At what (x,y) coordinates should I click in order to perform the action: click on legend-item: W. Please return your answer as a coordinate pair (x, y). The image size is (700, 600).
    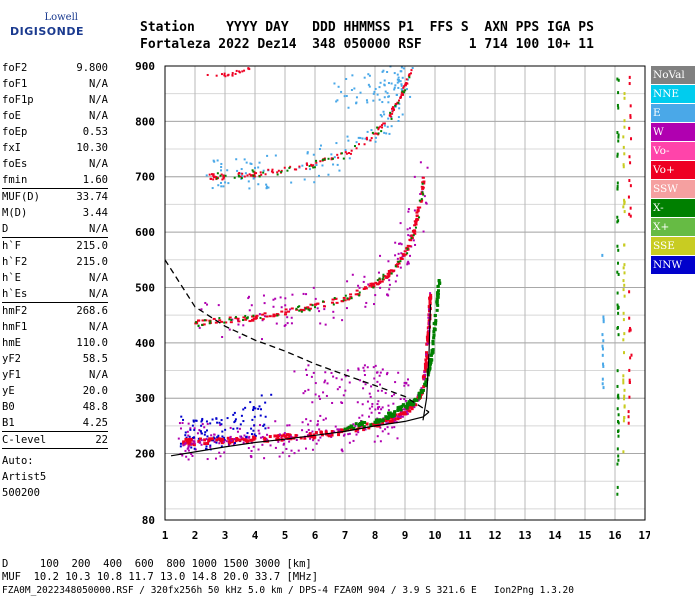
    Looking at the image, I should click on (673, 132).